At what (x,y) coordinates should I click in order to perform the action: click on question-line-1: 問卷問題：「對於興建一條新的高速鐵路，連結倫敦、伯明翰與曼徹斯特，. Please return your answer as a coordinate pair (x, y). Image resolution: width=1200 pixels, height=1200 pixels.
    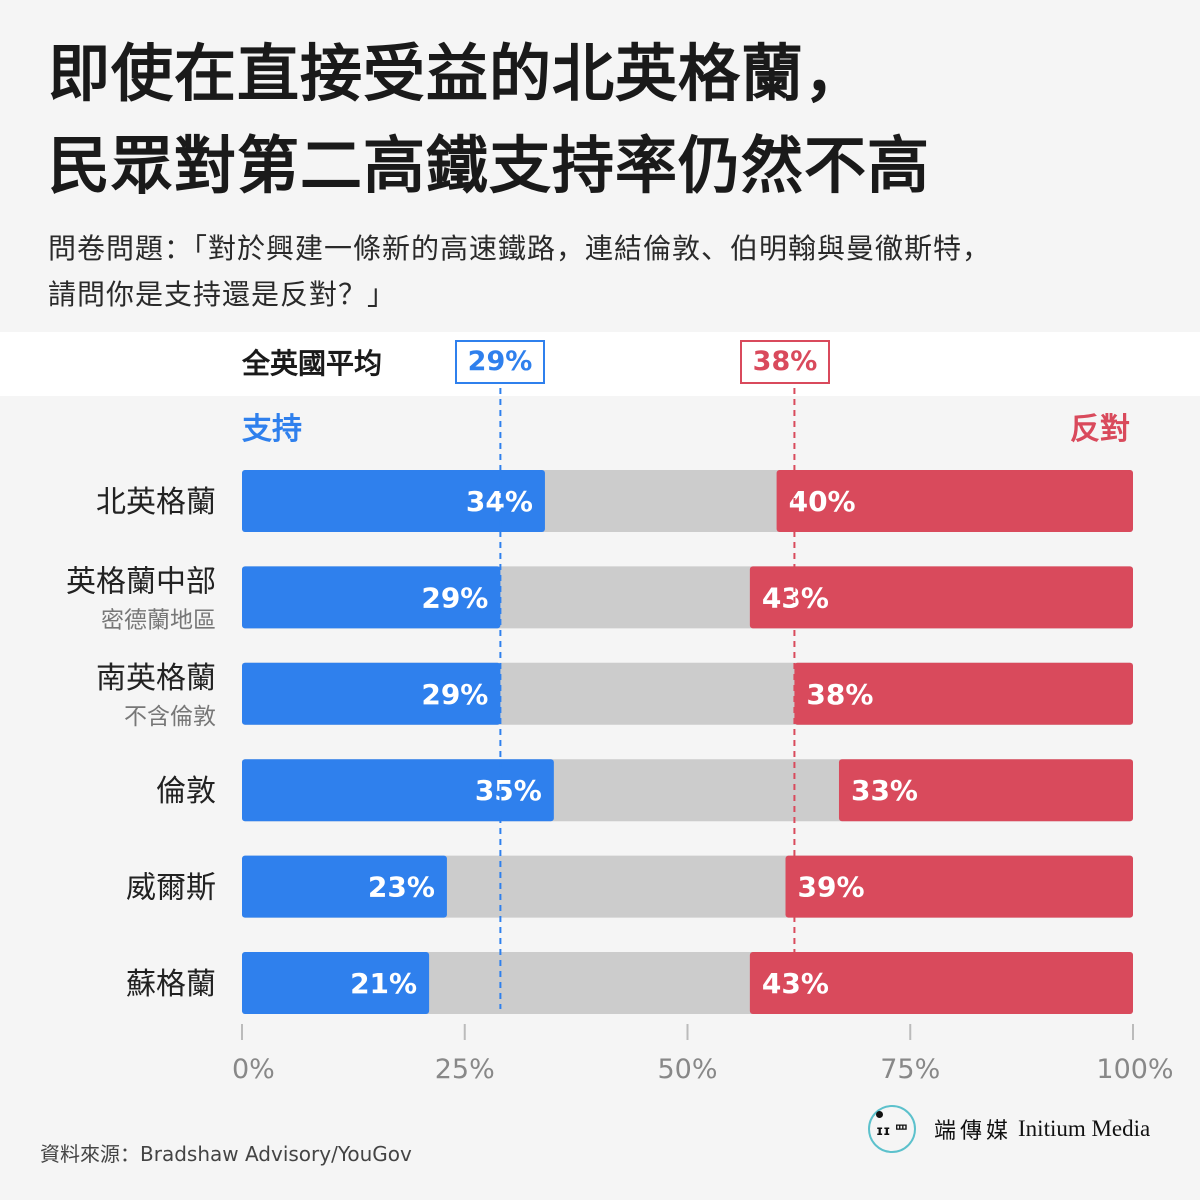
    Looking at the image, I should click on (520, 248).